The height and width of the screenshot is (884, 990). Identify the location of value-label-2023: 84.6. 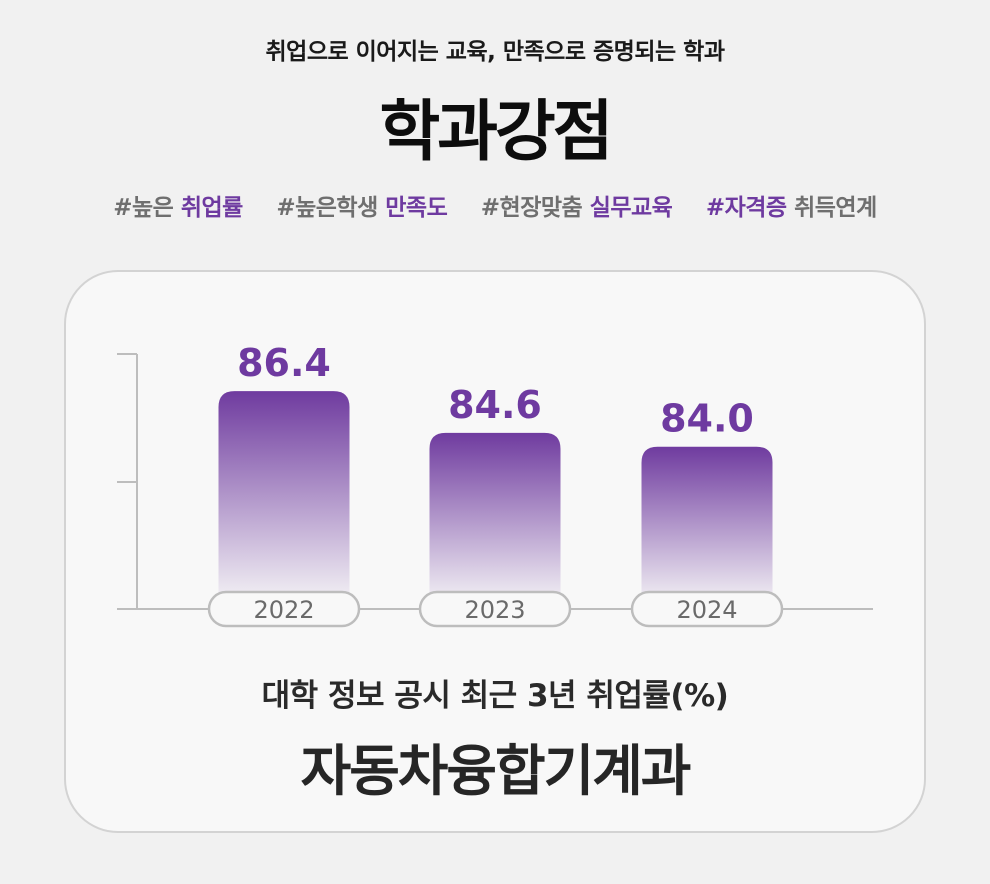
(495, 405).